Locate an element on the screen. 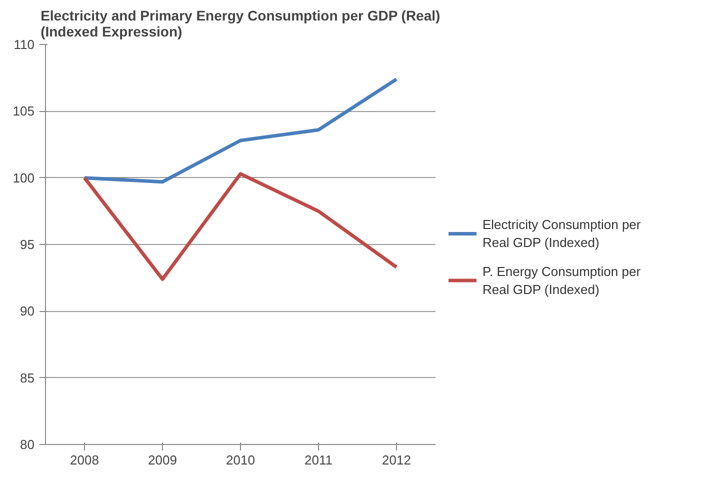 This screenshot has height=501, width=711. y-tick-label: 95 is located at coordinates (27, 244).